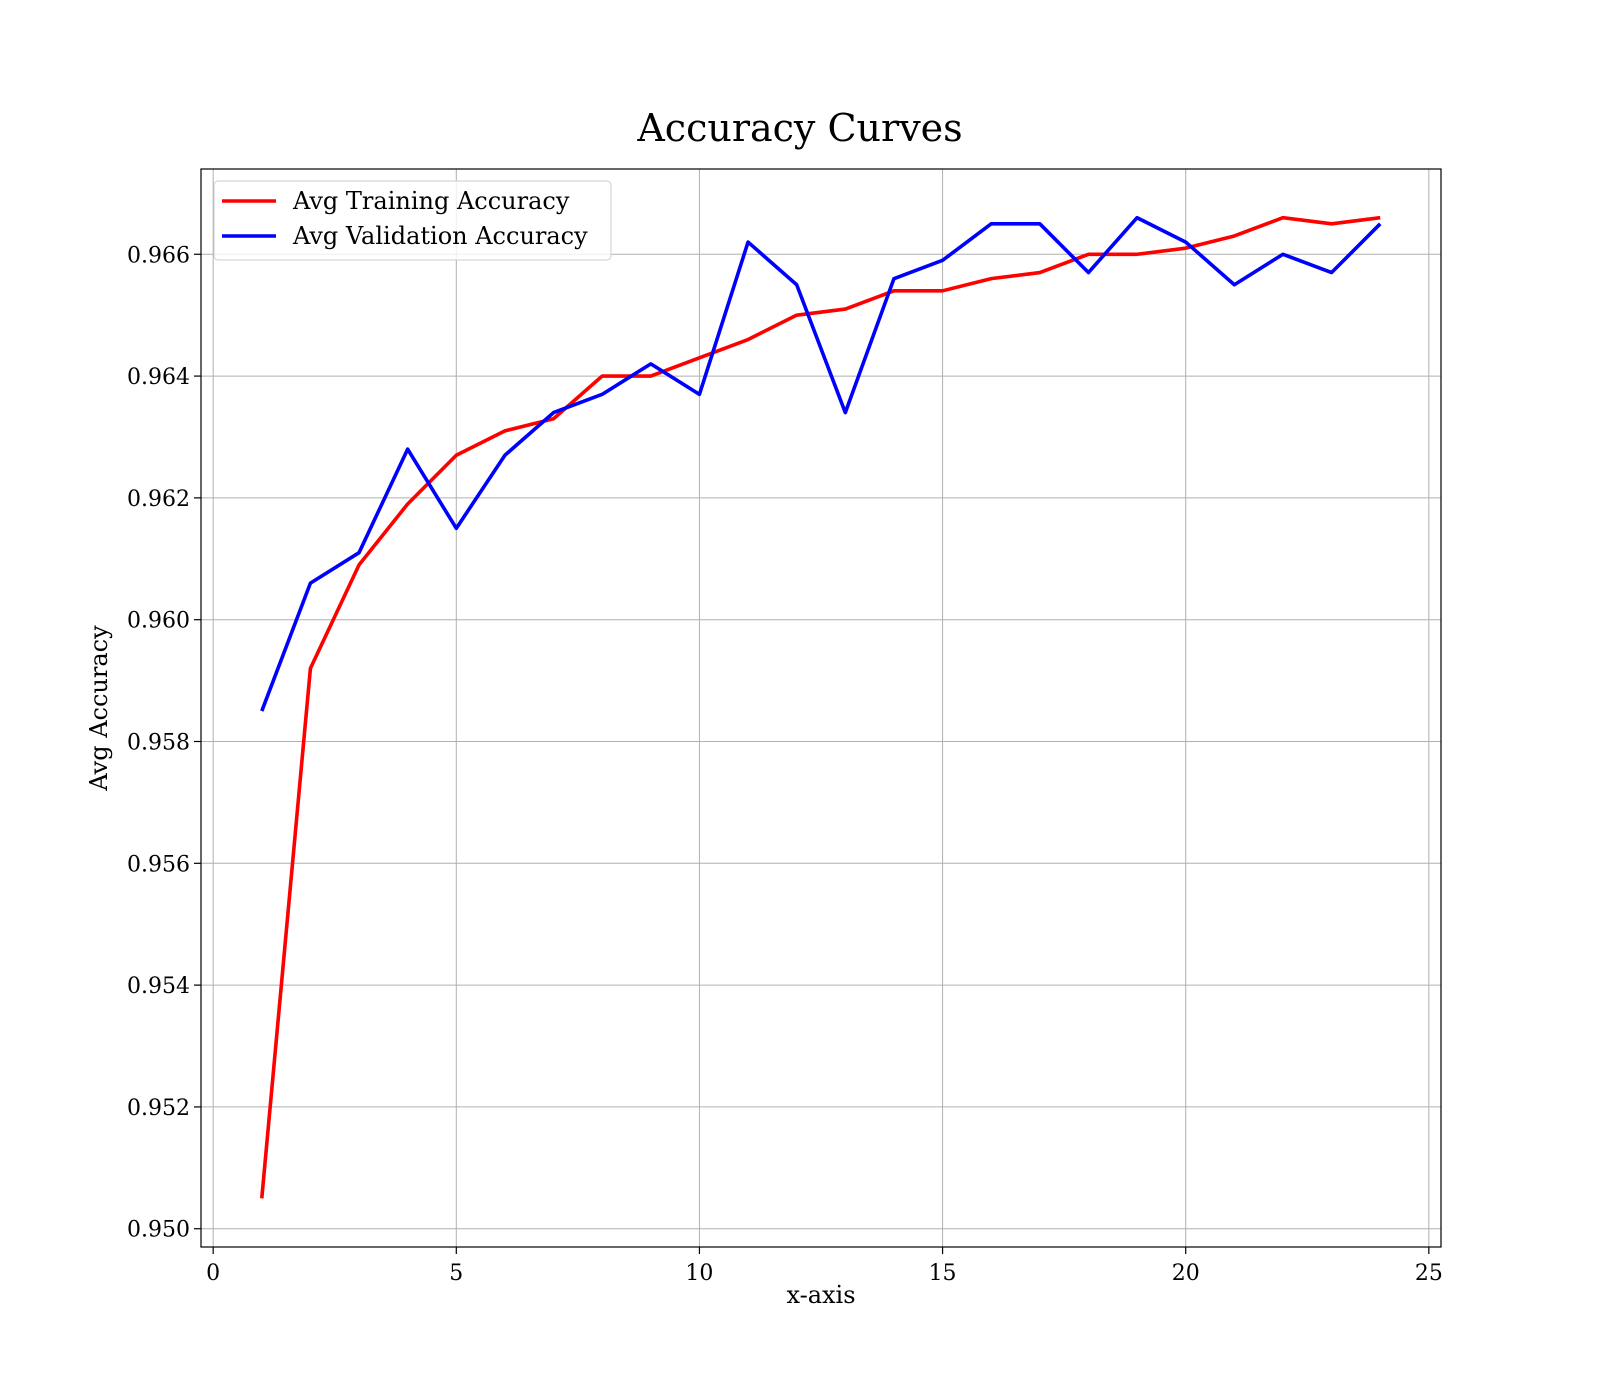 The width and height of the screenshot is (1600, 1400). I want to click on y-tick-label: 0.960, so click(158, 621).